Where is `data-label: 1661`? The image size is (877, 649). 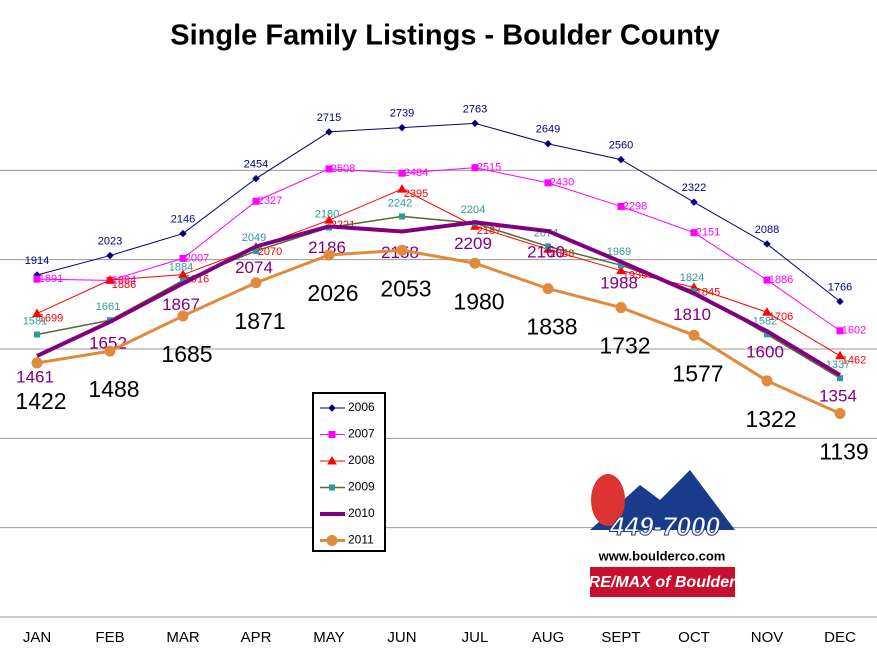 data-label: 1661 is located at coordinates (108, 307).